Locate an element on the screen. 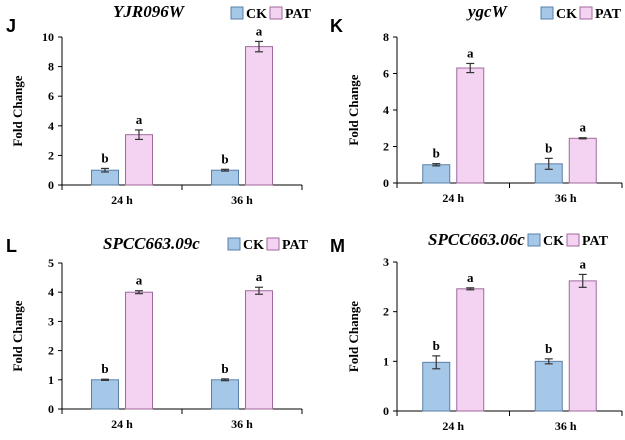  panel-letter: J is located at coordinates (11, 26).